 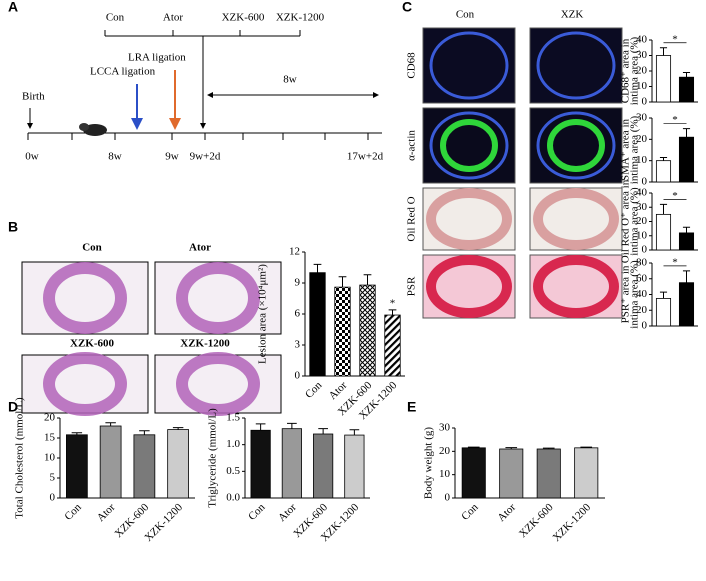 I want to click on group-label: XZK-600, so click(x=243, y=18).